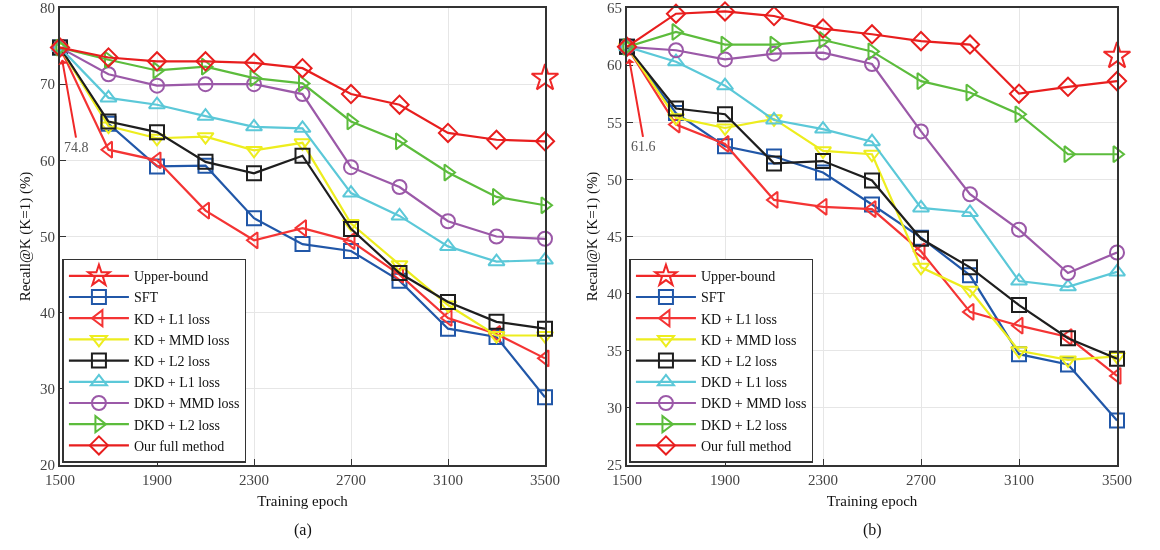 The image size is (1160, 550). Describe the element at coordinates (76, 147) in the screenshot. I see `annotation: 74.8` at that location.